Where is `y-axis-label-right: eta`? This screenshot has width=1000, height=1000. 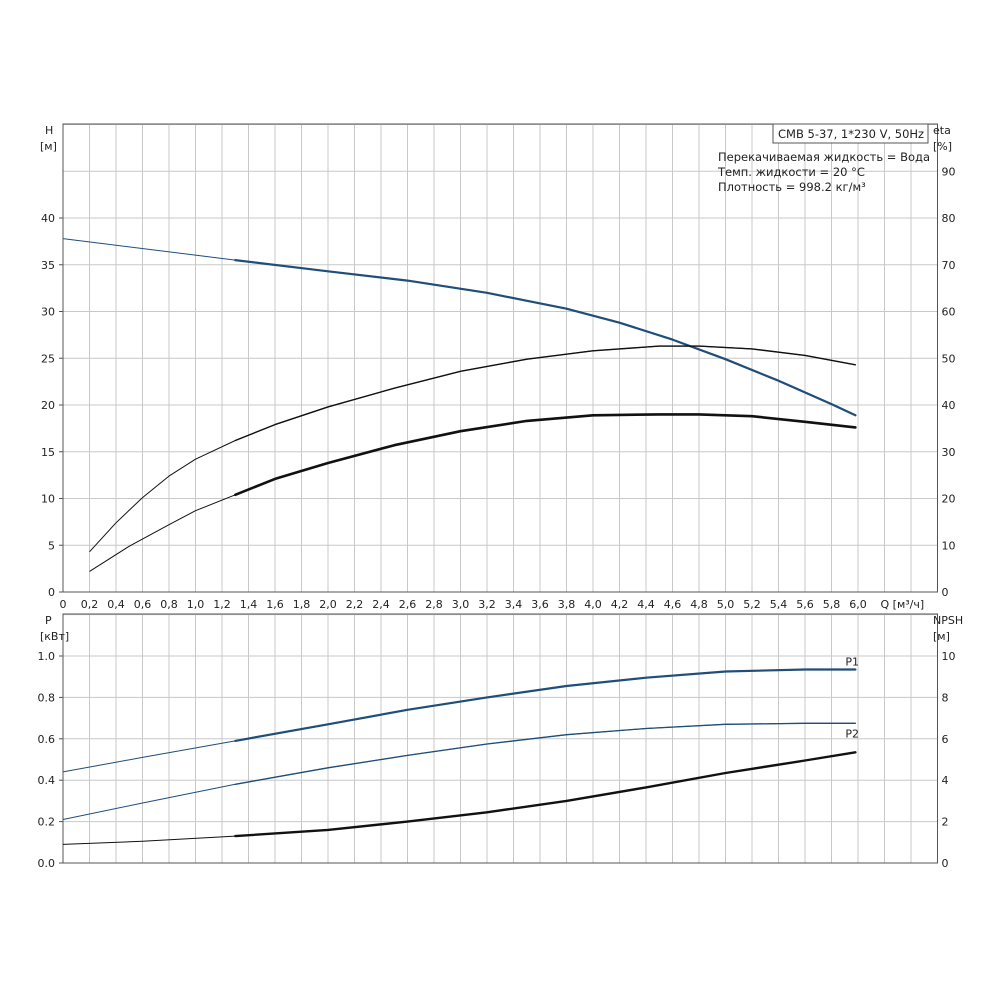
y-axis-label-right: eta is located at coordinates (942, 130).